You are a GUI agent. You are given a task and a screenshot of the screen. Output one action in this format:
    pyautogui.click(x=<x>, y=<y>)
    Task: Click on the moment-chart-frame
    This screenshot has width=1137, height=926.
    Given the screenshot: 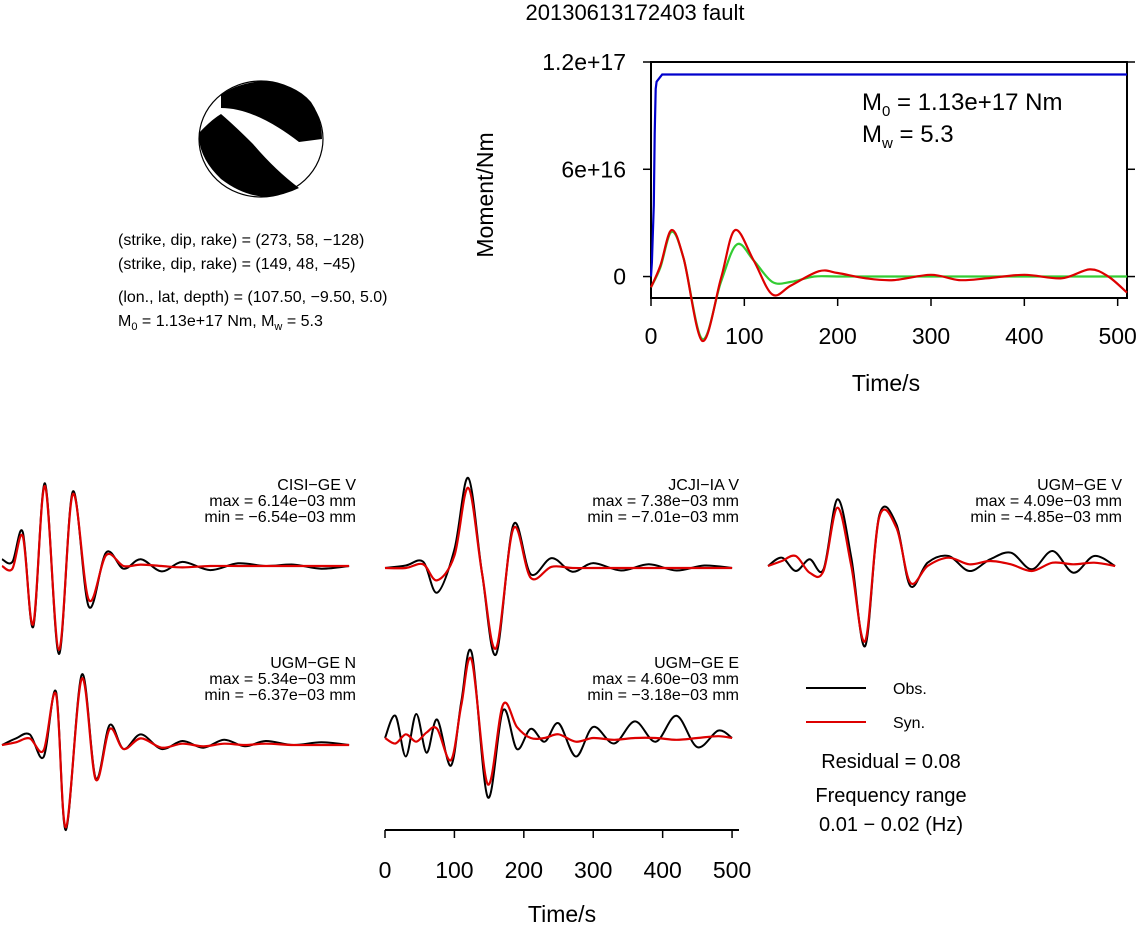 What is the action you would take?
    pyautogui.click(x=889, y=180)
    